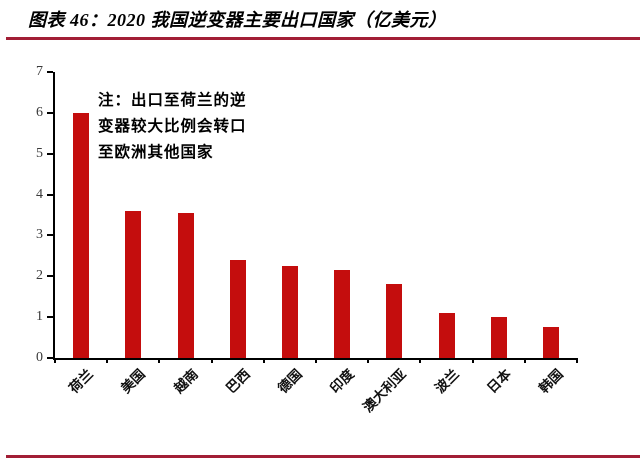 The image size is (640, 464). What do you see at coordinates (39, 112) in the screenshot?
I see `y-axis-label: 6` at bounding box center [39, 112].